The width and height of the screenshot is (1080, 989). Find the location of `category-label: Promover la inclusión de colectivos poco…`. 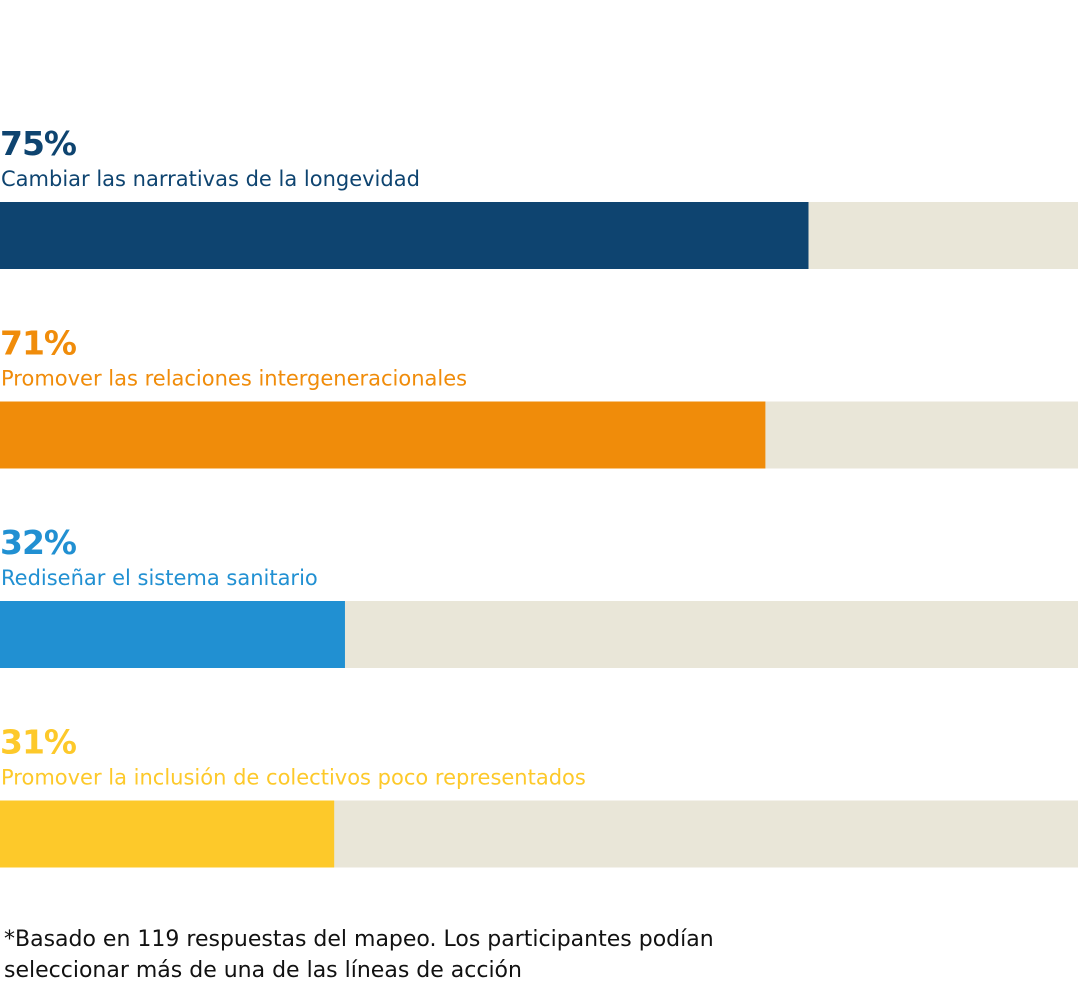

category-label: Promover la inclusión de colectivos poco… is located at coordinates (293, 778).